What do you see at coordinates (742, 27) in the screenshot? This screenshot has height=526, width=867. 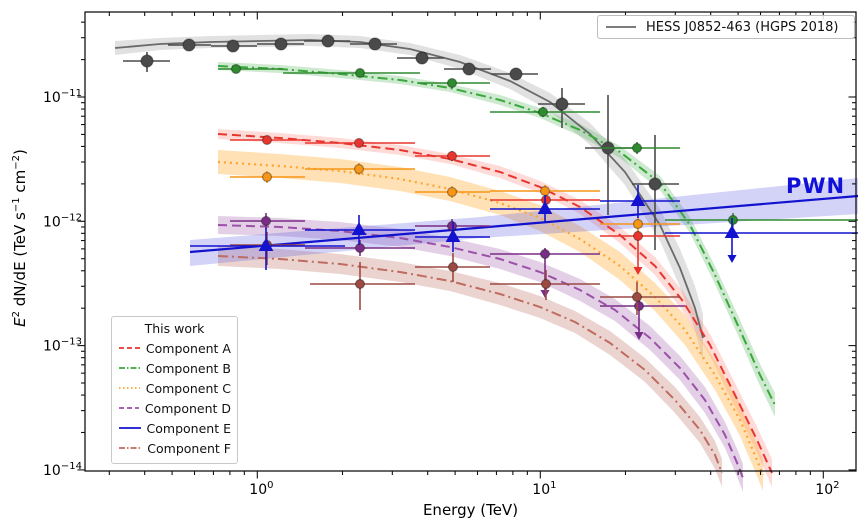 I see `legend-hess-label: HESS J0852-463 (HGPS 2018)` at bounding box center [742, 27].